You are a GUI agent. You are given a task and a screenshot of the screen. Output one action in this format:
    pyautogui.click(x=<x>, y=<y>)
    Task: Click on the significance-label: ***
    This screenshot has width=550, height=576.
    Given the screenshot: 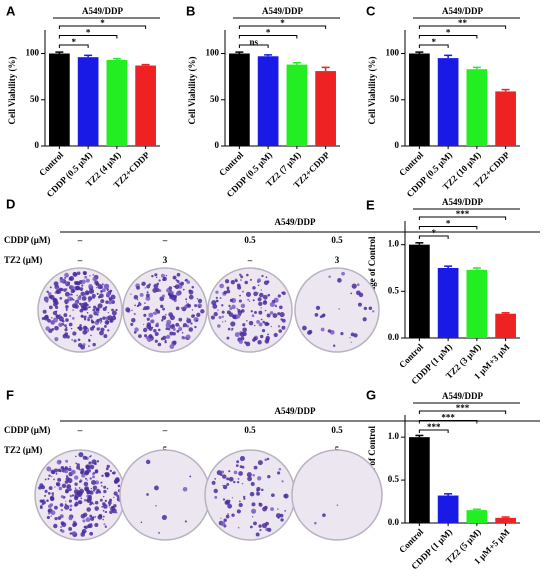 What is the action you would take?
    pyautogui.click(x=434, y=427)
    